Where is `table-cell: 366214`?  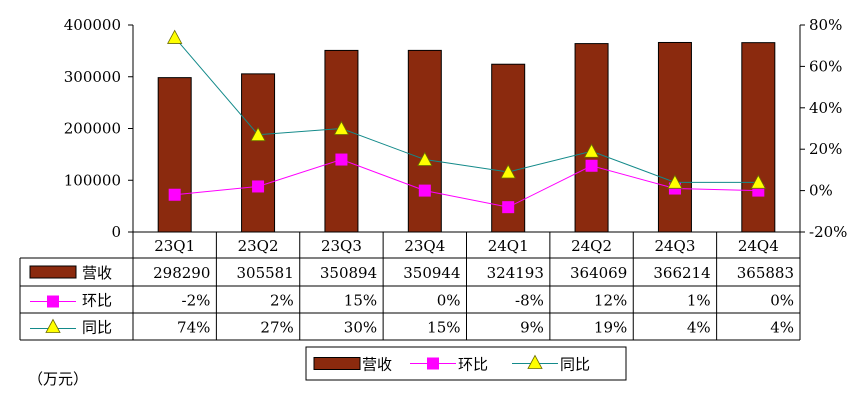 table-cell: 366214 is located at coordinates (681, 273).